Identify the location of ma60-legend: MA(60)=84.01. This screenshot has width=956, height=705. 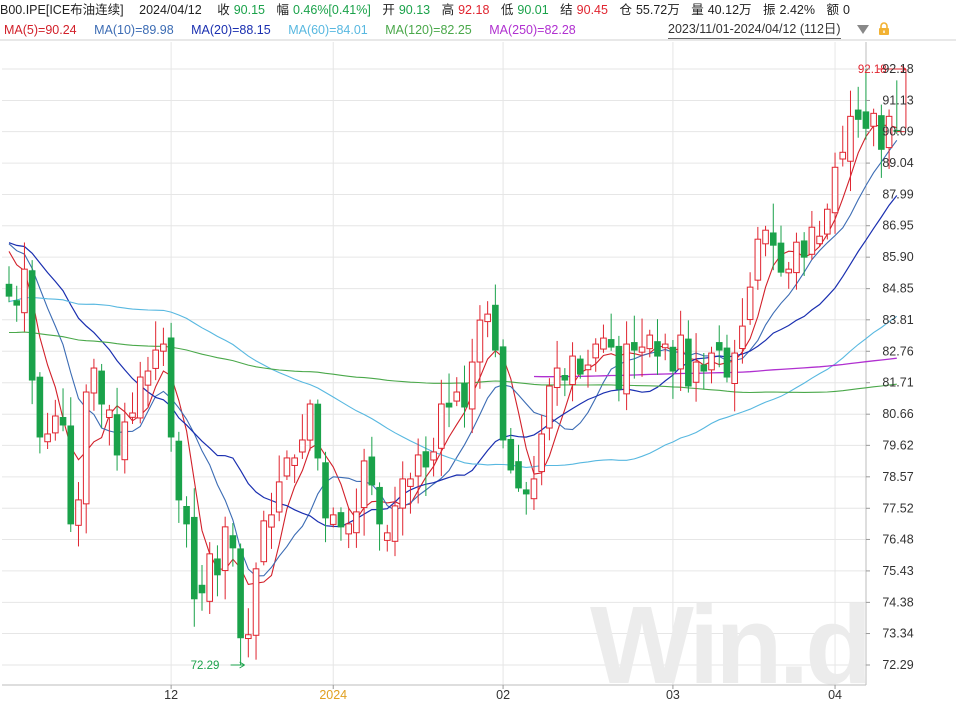
(328, 30).